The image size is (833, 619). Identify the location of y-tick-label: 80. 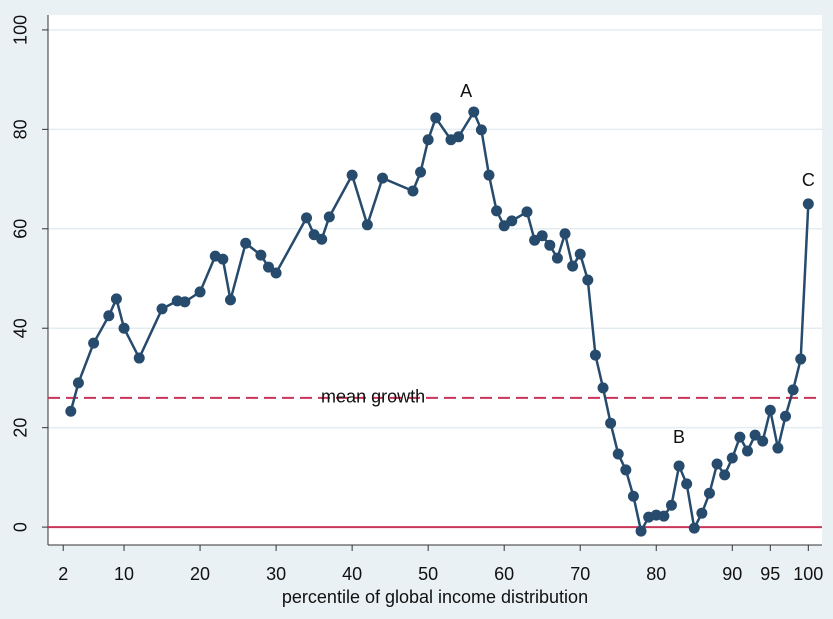
(21, 129).